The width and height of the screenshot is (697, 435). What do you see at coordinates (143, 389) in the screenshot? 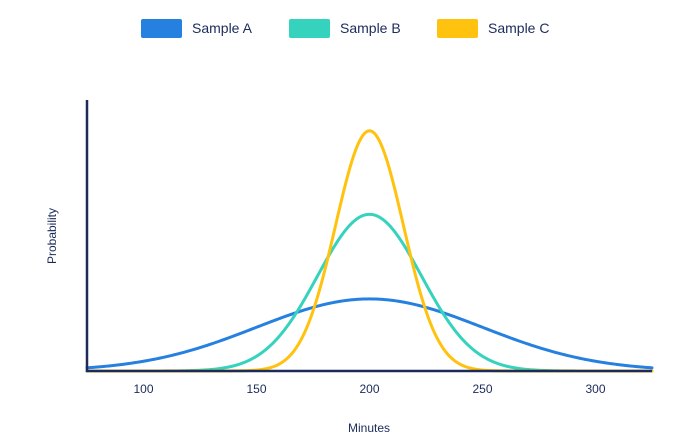
I see `x-tick-label: 100` at bounding box center [143, 389].